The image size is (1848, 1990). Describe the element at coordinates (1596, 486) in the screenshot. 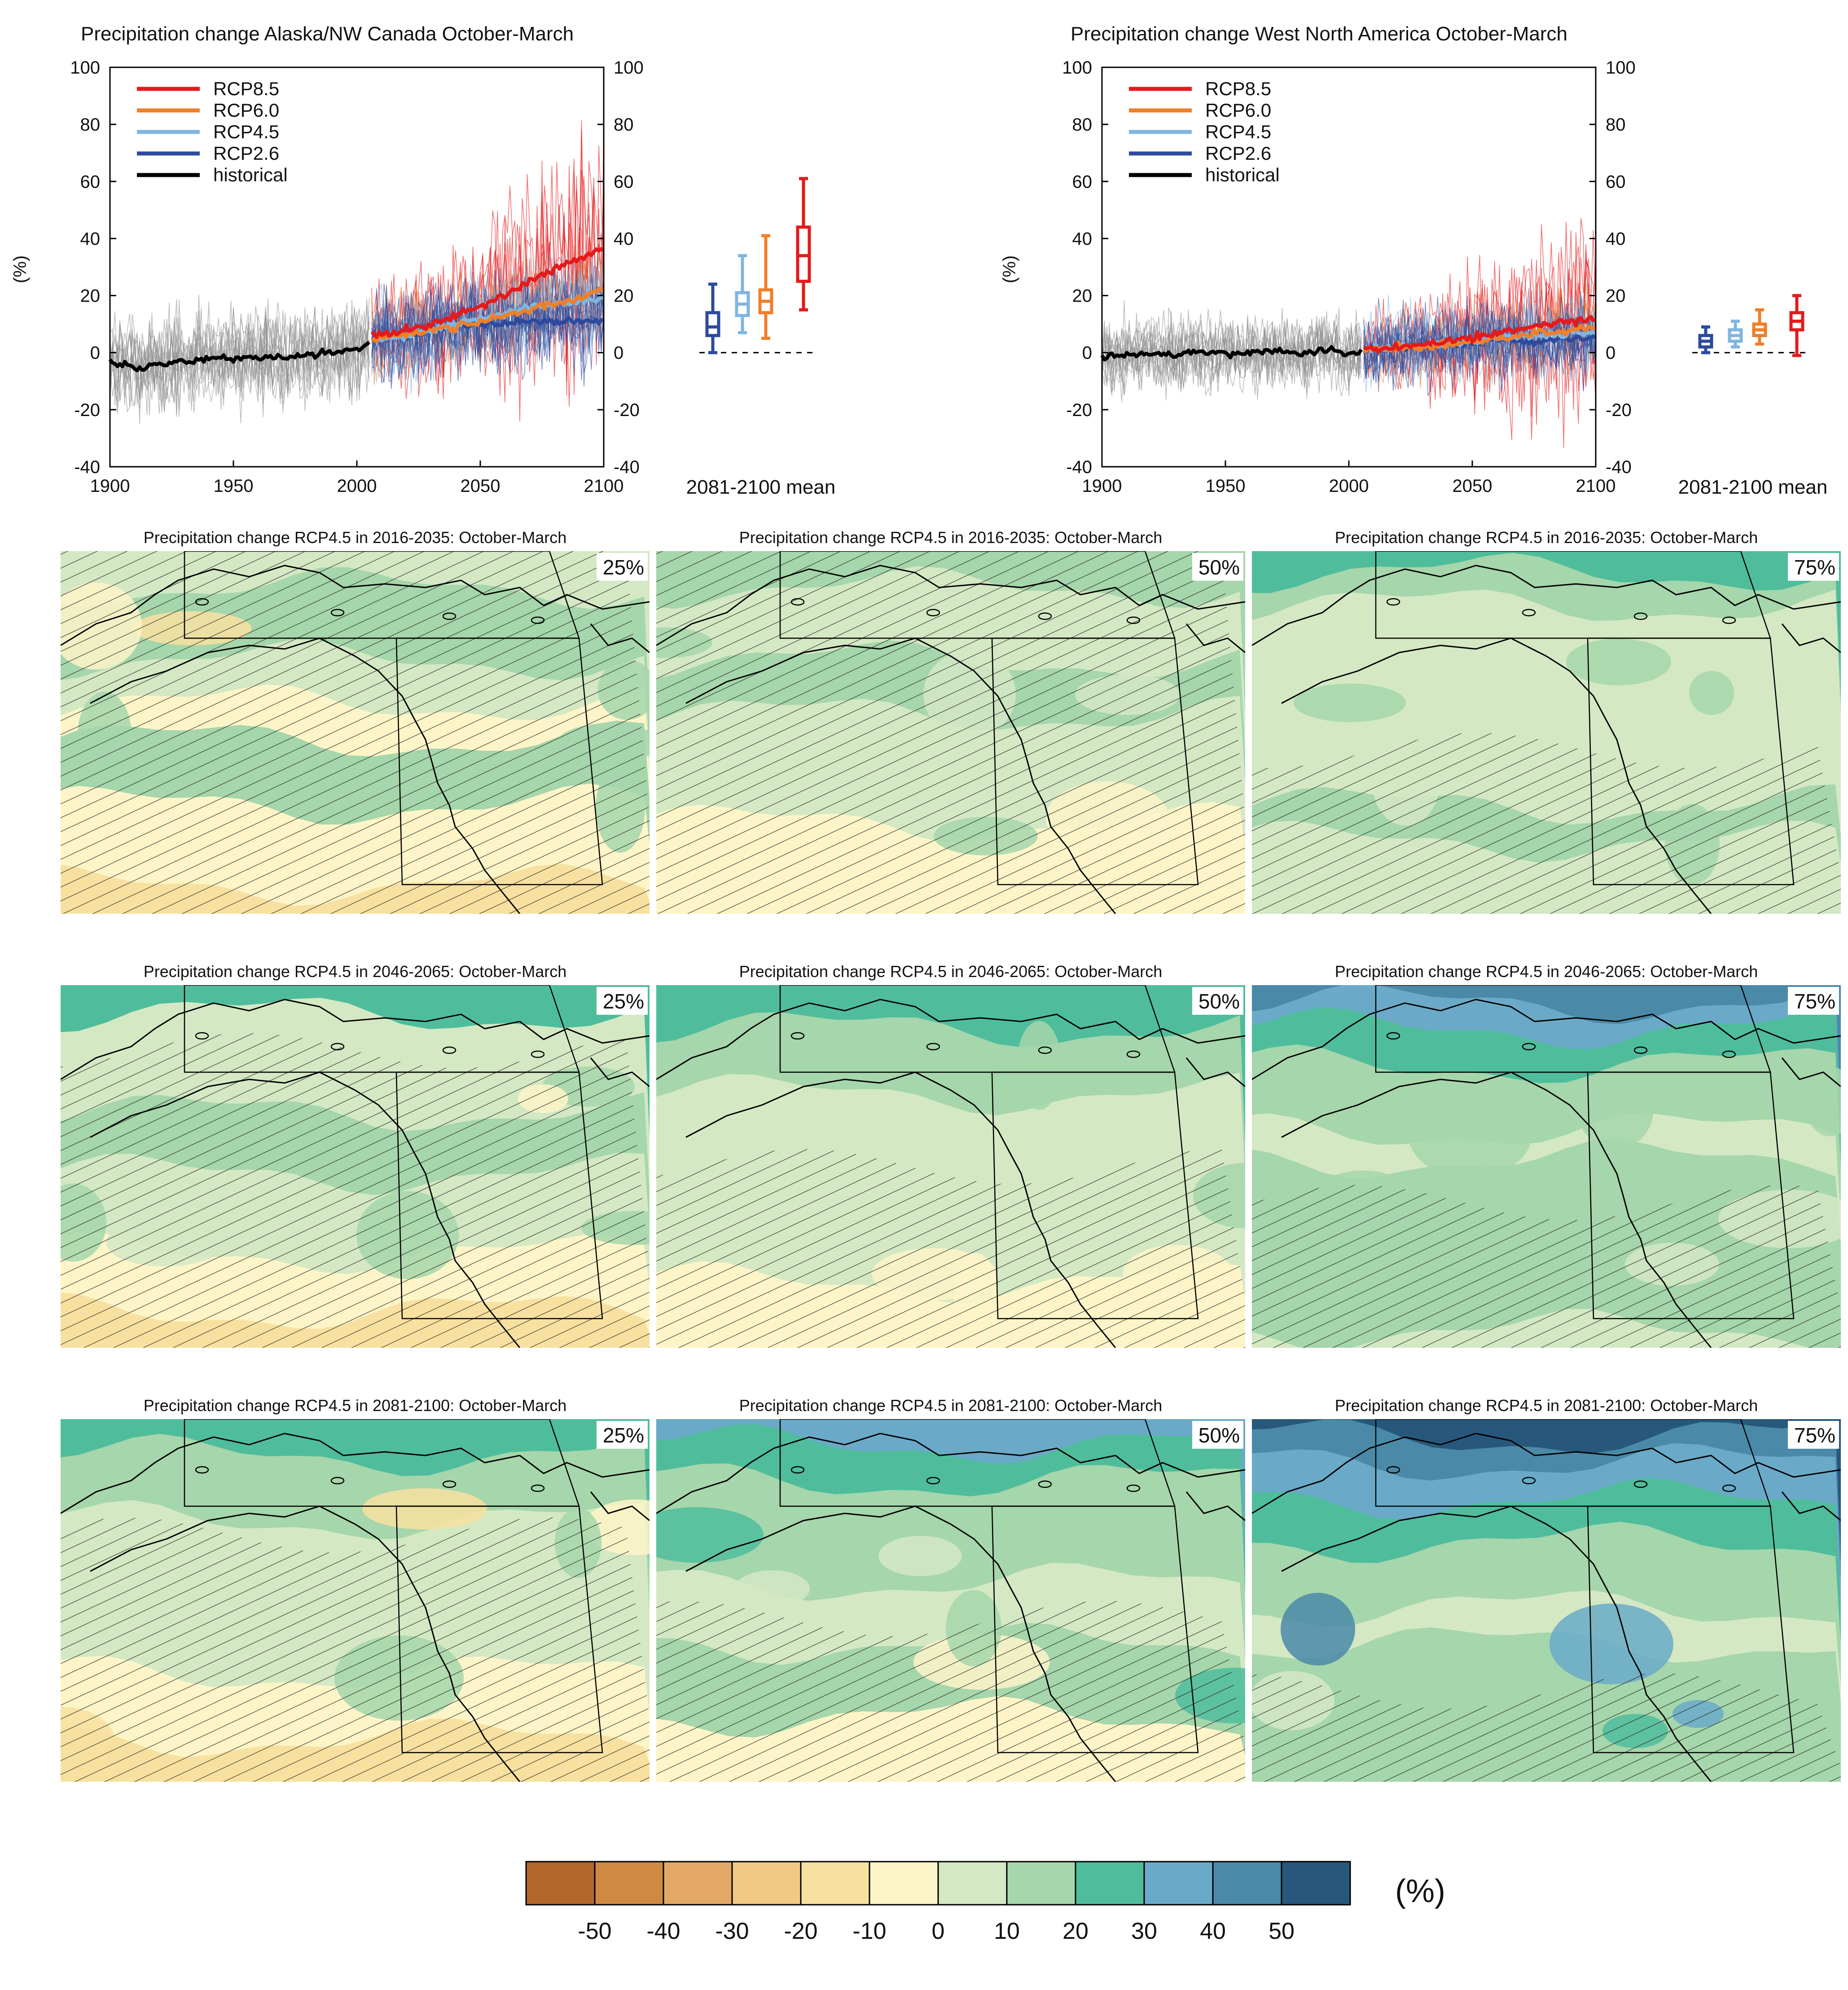

I see `x-tick-label: 2100` at that location.